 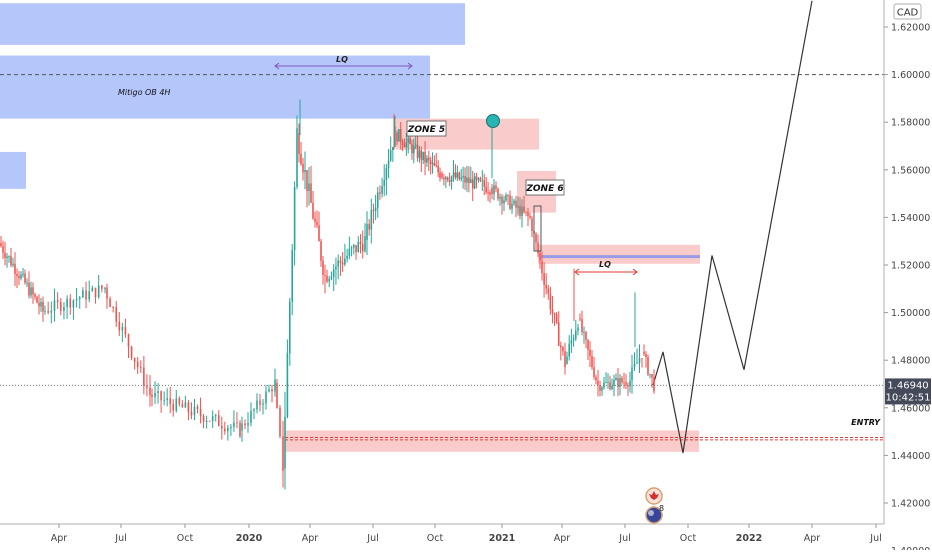 I want to click on mitigo-ob-label: Mitigo OB 4H, so click(x=144, y=92).